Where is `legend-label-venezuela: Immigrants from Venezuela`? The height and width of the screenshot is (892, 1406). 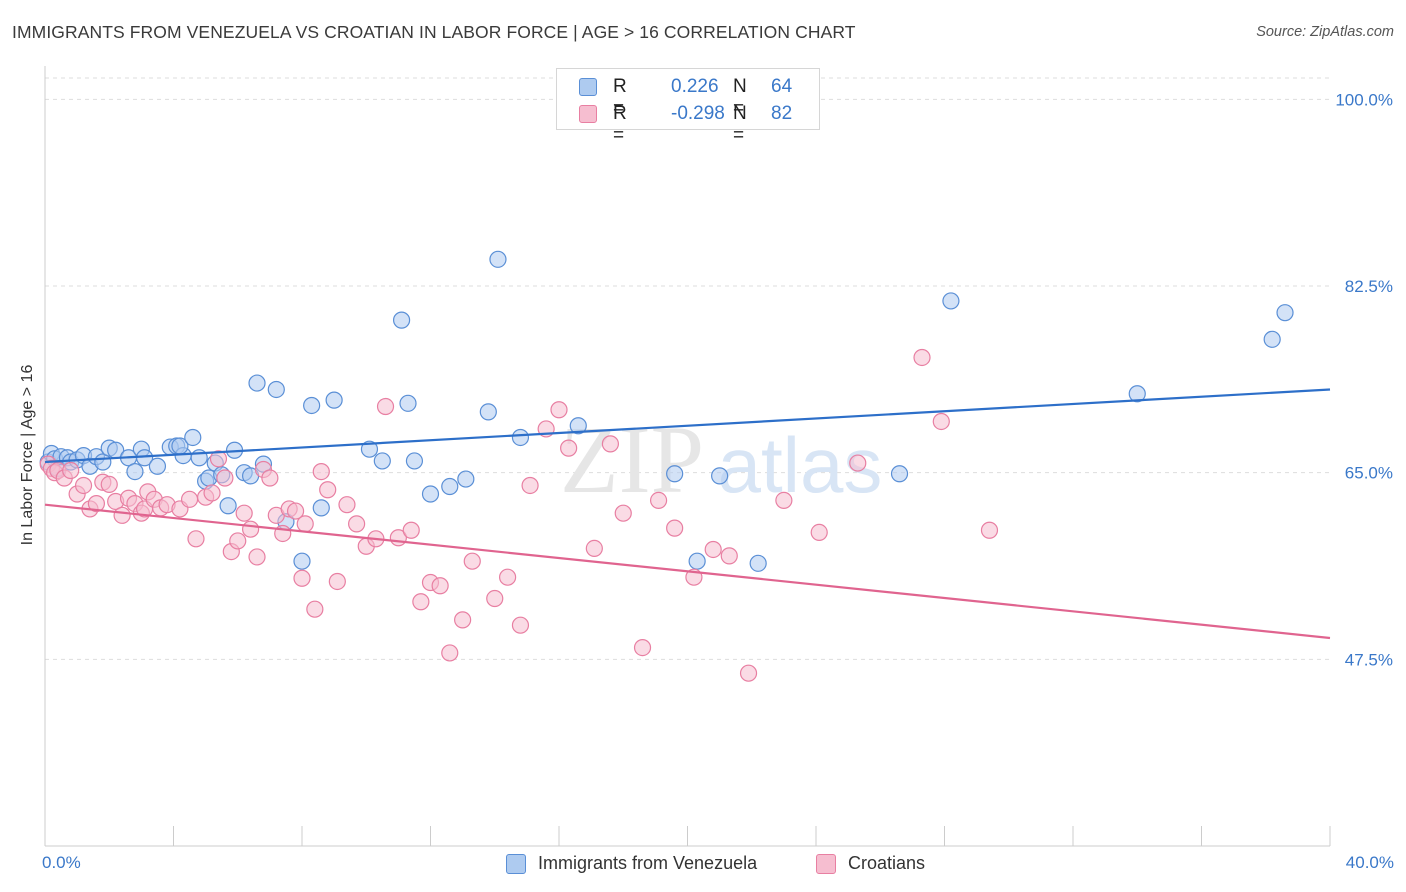 legend-label-venezuela: Immigrants from Venezuela is located at coordinates (648, 863).